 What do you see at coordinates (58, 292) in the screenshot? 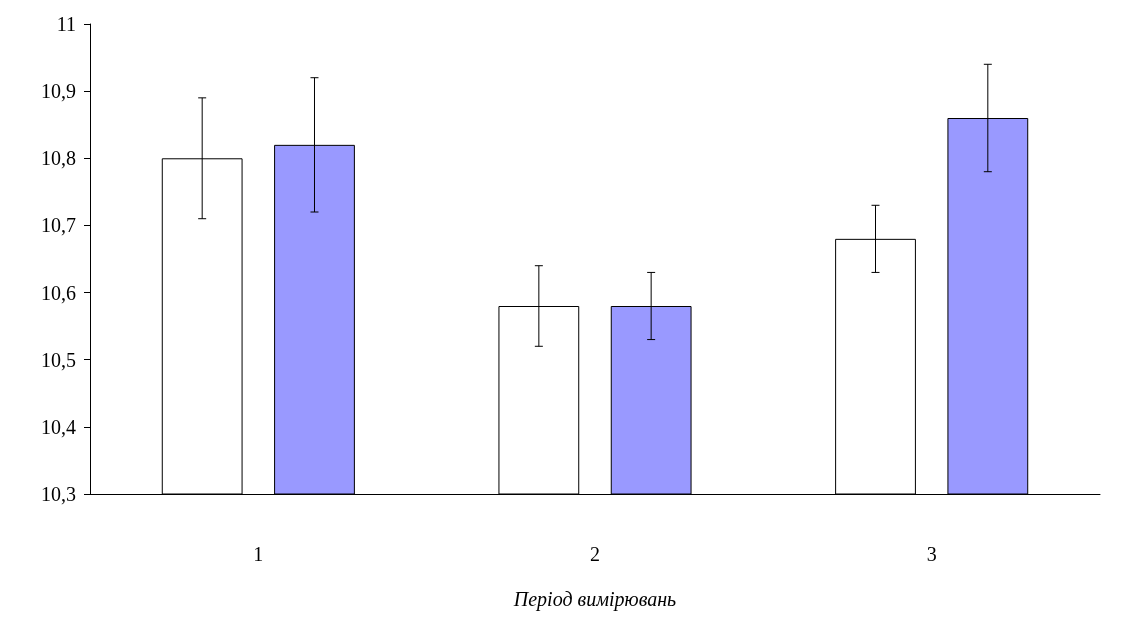
I see `y-tick-label: 10,6` at bounding box center [58, 292].